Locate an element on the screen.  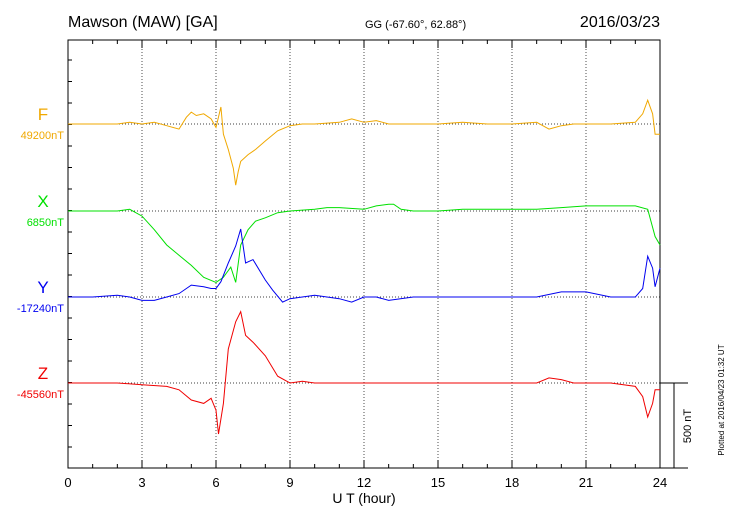
x-tick-label: 15 is located at coordinates (438, 482).